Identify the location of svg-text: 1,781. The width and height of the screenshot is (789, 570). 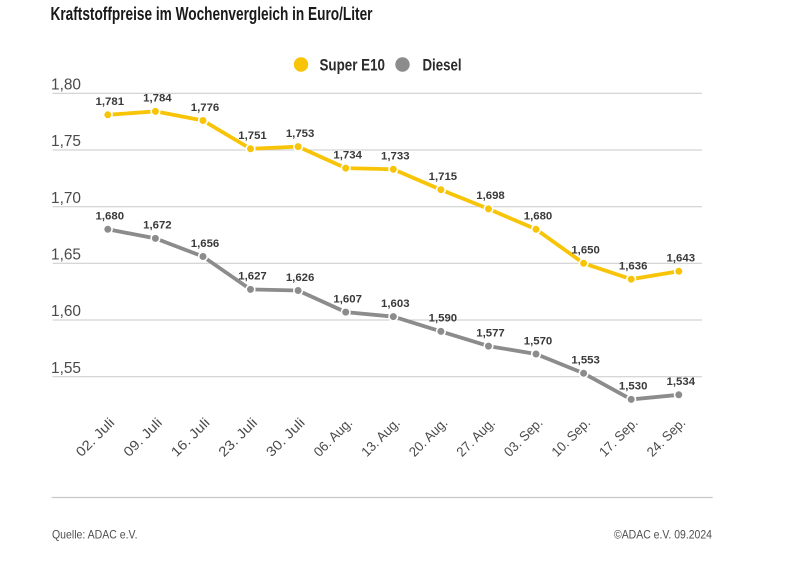
(110, 102).